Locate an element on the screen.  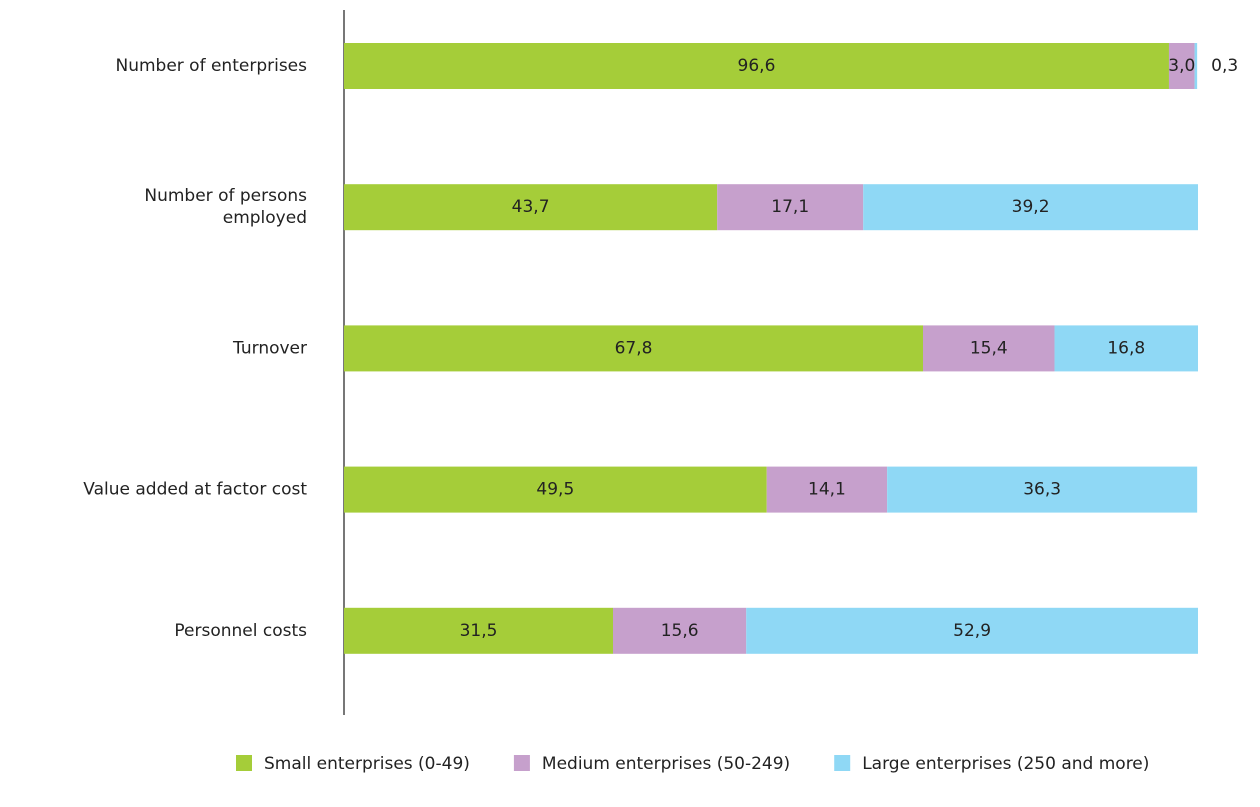
data-label: 36,3 is located at coordinates (1042, 490).